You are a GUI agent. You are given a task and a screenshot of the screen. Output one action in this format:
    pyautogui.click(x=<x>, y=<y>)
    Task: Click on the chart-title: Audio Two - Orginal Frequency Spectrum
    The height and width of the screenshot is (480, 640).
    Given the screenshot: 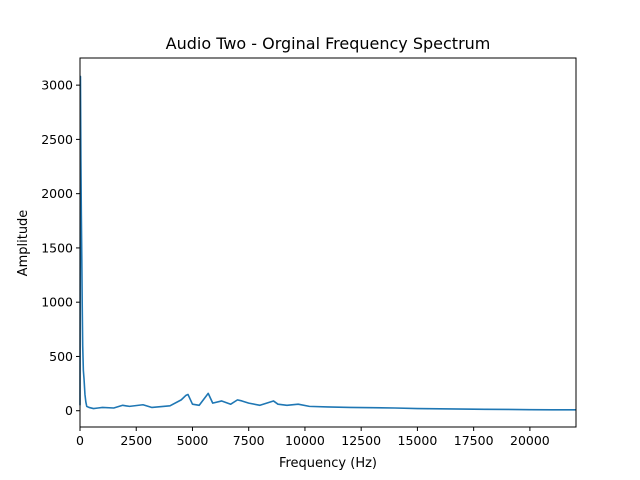 What is the action you would take?
    pyautogui.click(x=328, y=43)
    